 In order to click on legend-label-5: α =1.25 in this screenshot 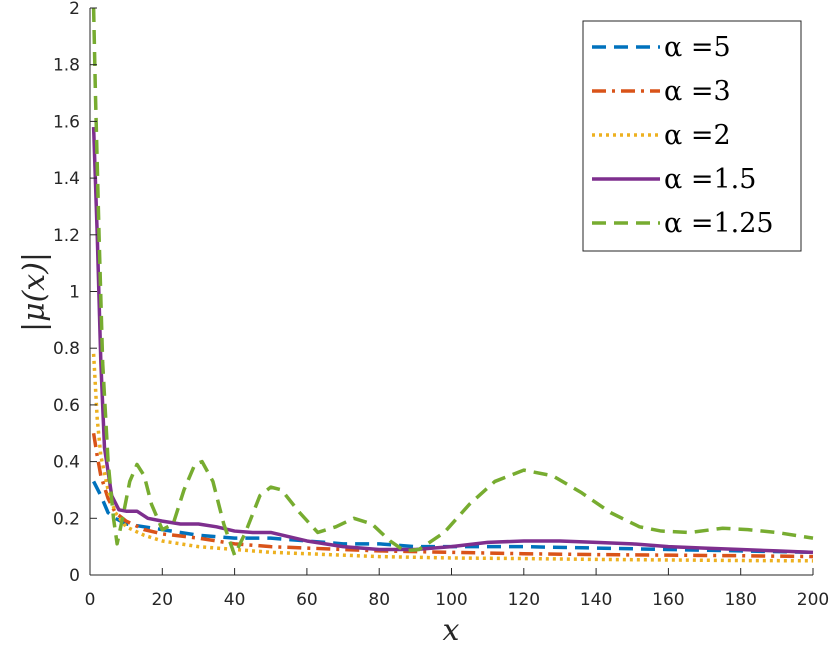, I will do `click(719, 223)`.